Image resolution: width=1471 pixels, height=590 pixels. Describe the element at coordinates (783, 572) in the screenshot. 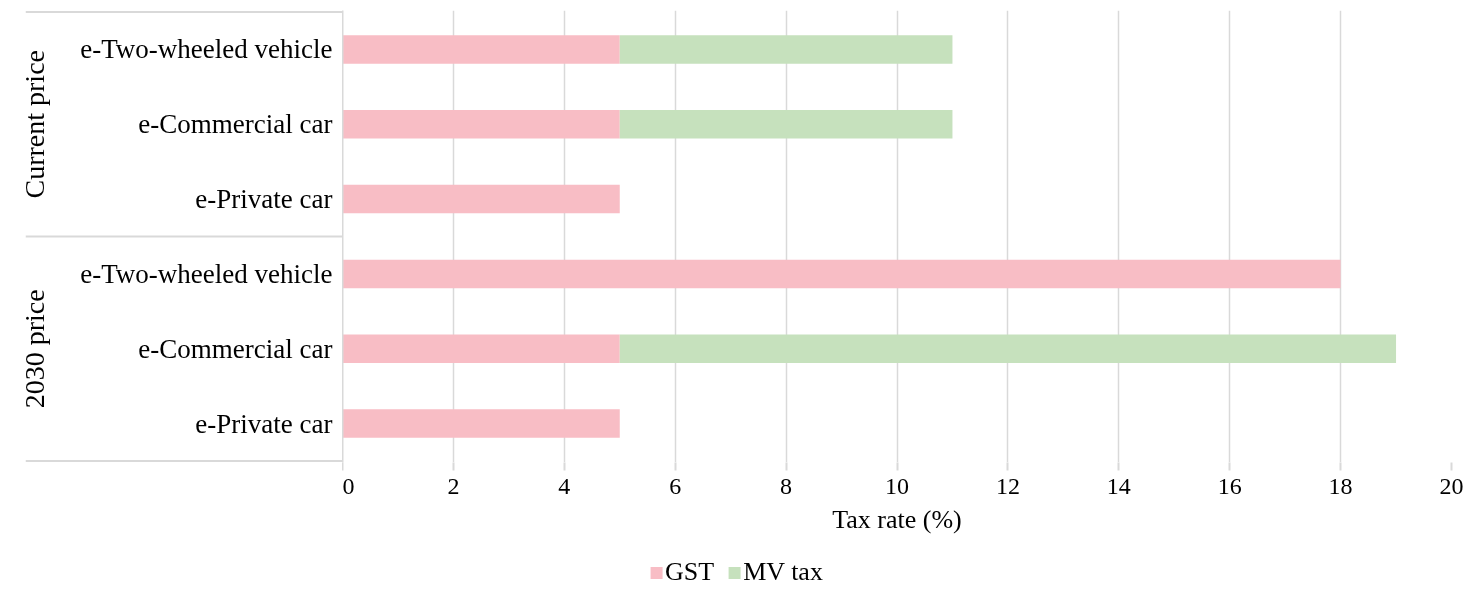

I see `legend-label: MV tax` at that location.